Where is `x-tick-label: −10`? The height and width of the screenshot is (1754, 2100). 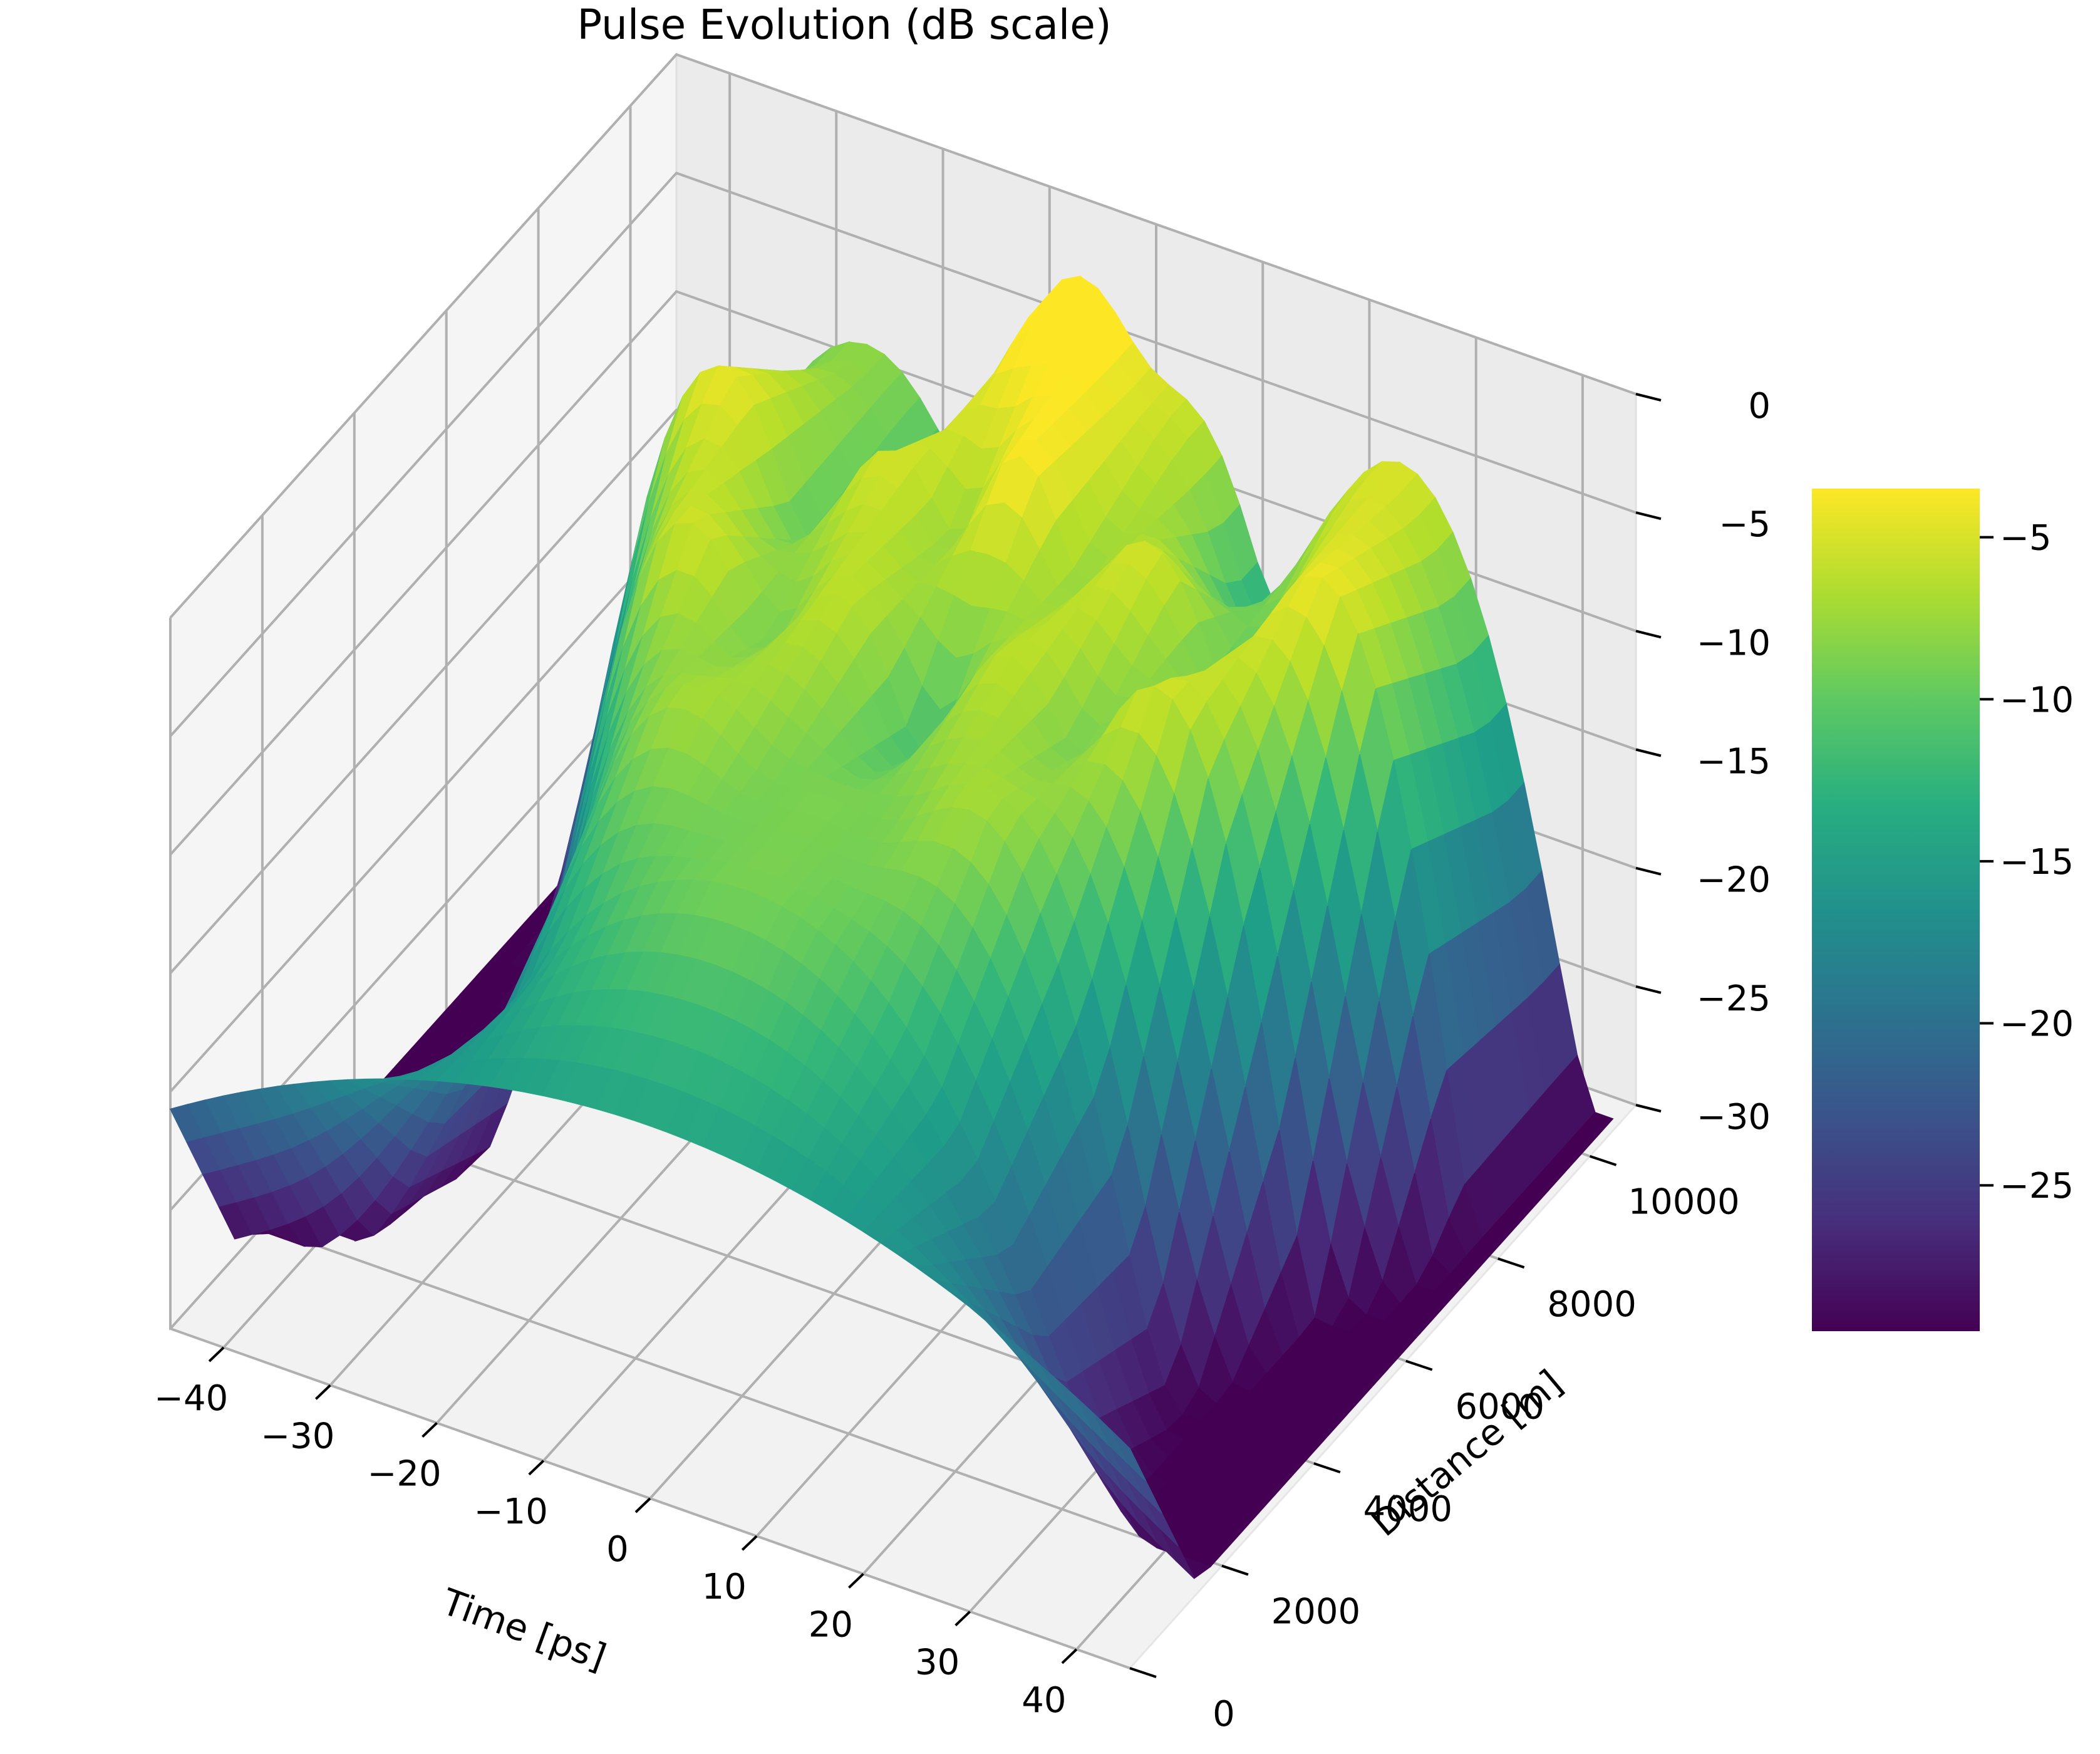 x-tick-label: −10 is located at coordinates (511, 1512).